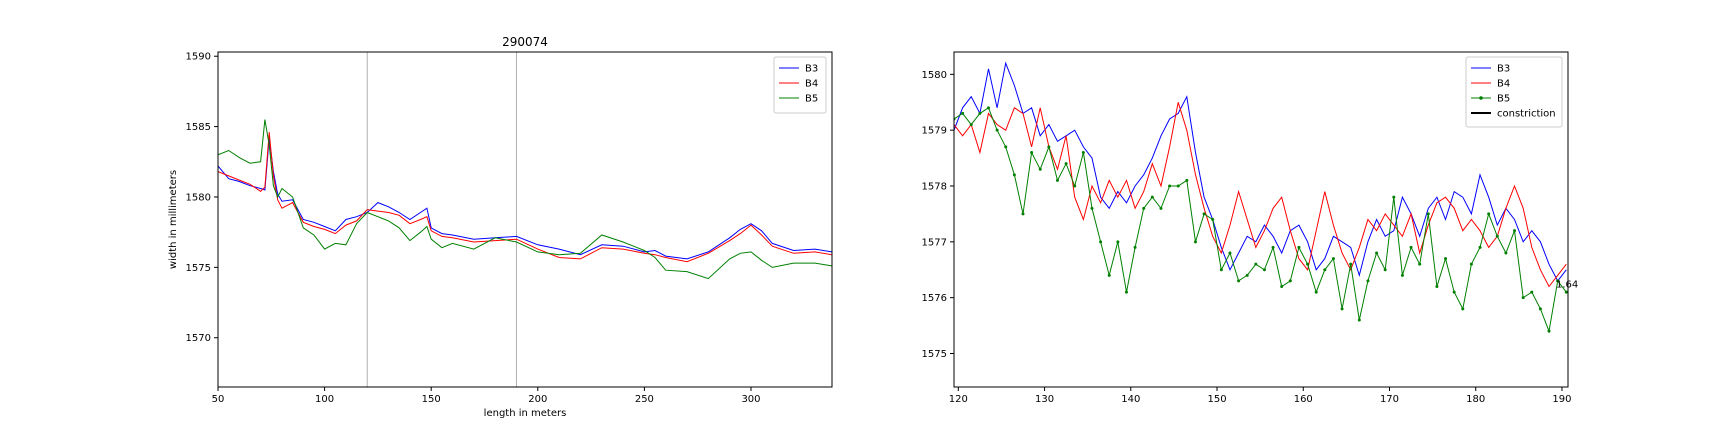  I want to click on series-line-b4, so click(525, 197).